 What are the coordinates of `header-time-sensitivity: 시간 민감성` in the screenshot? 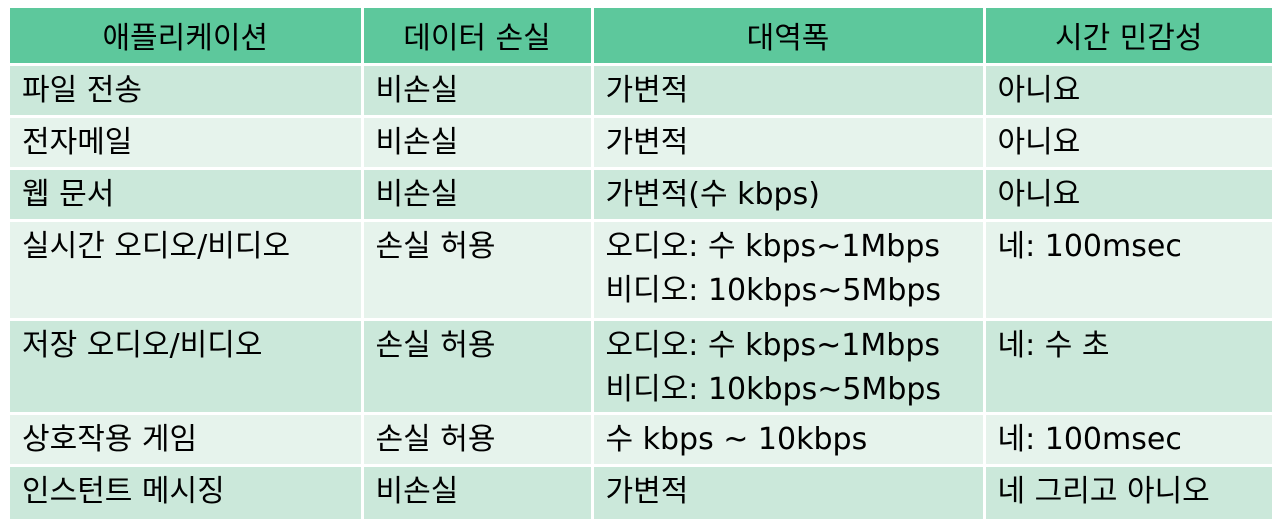 It's located at (1128, 37).